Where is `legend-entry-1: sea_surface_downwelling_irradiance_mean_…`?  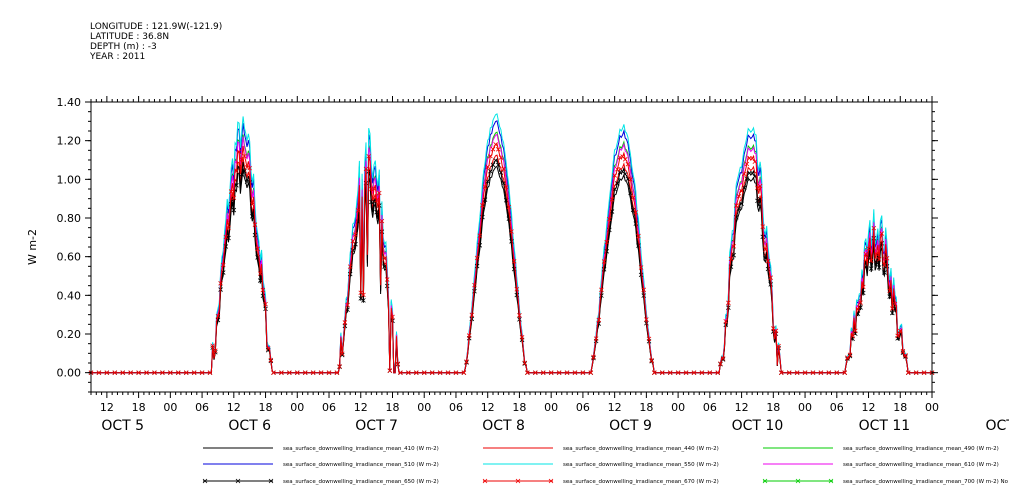 legend-entry-1: sea_surface_downwelling_irradiance_mean_… is located at coordinates (641, 449).